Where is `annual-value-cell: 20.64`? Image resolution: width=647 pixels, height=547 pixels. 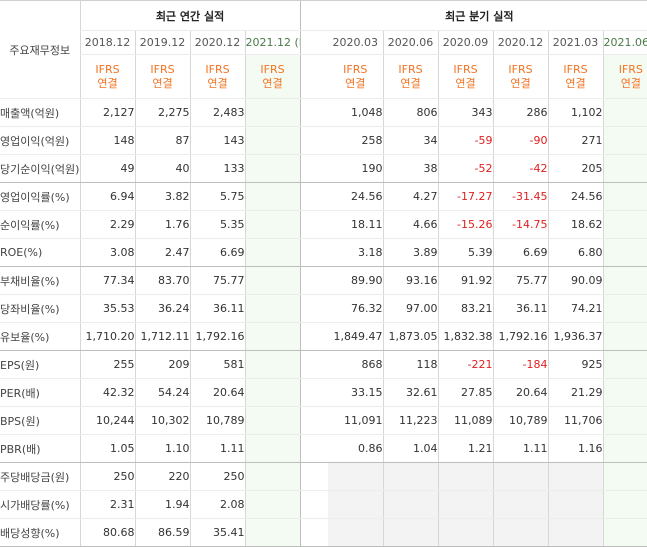 annual-value-cell: 20.64 is located at coordinates (217, 392).